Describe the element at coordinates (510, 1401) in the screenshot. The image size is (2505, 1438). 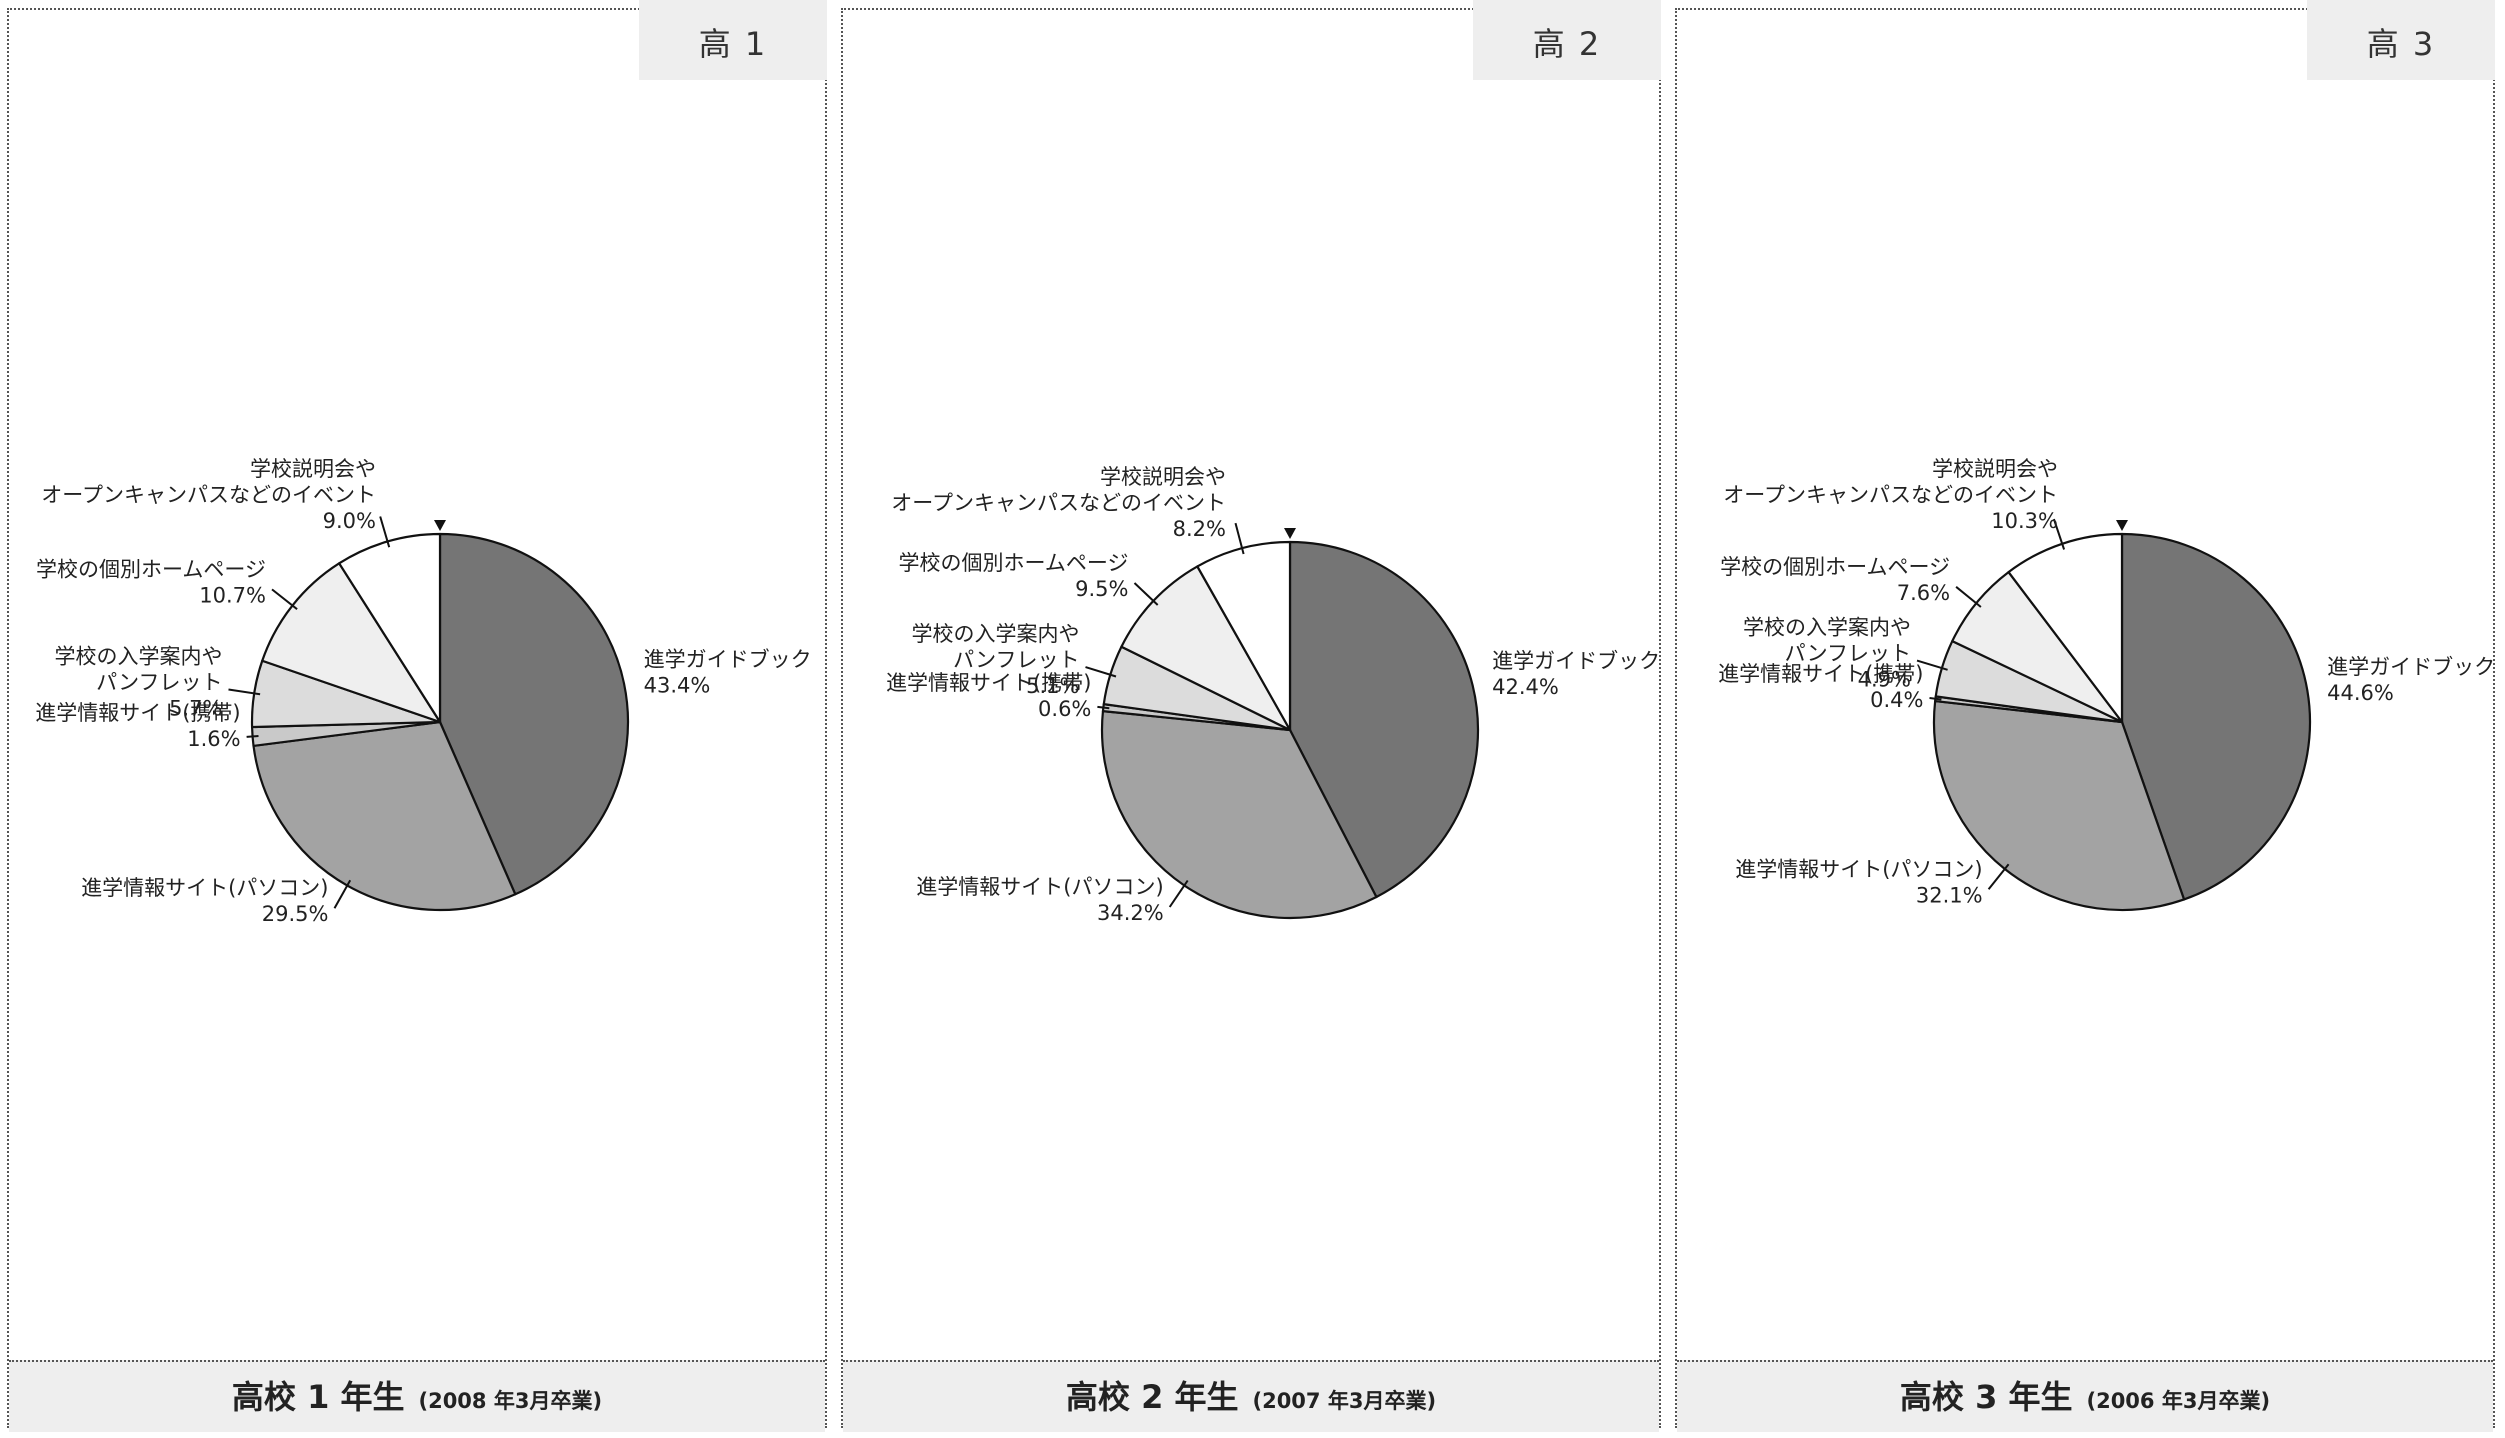
I see `footer-subtitle: (2008 年3月卒業)` at that location.